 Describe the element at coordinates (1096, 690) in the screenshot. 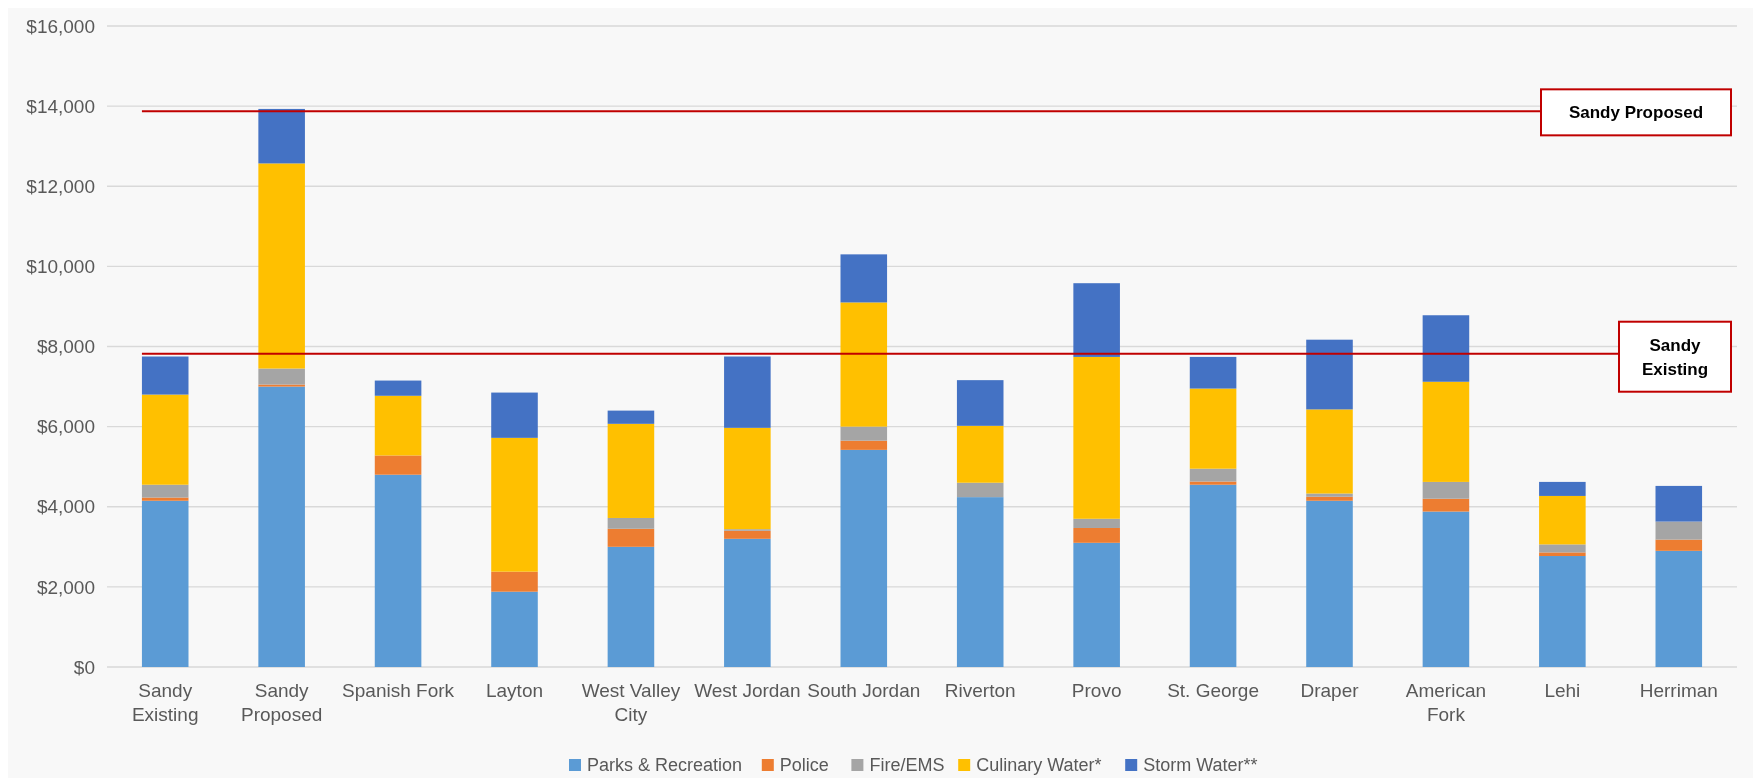

I see `x-tick-label: Provo` at that location.